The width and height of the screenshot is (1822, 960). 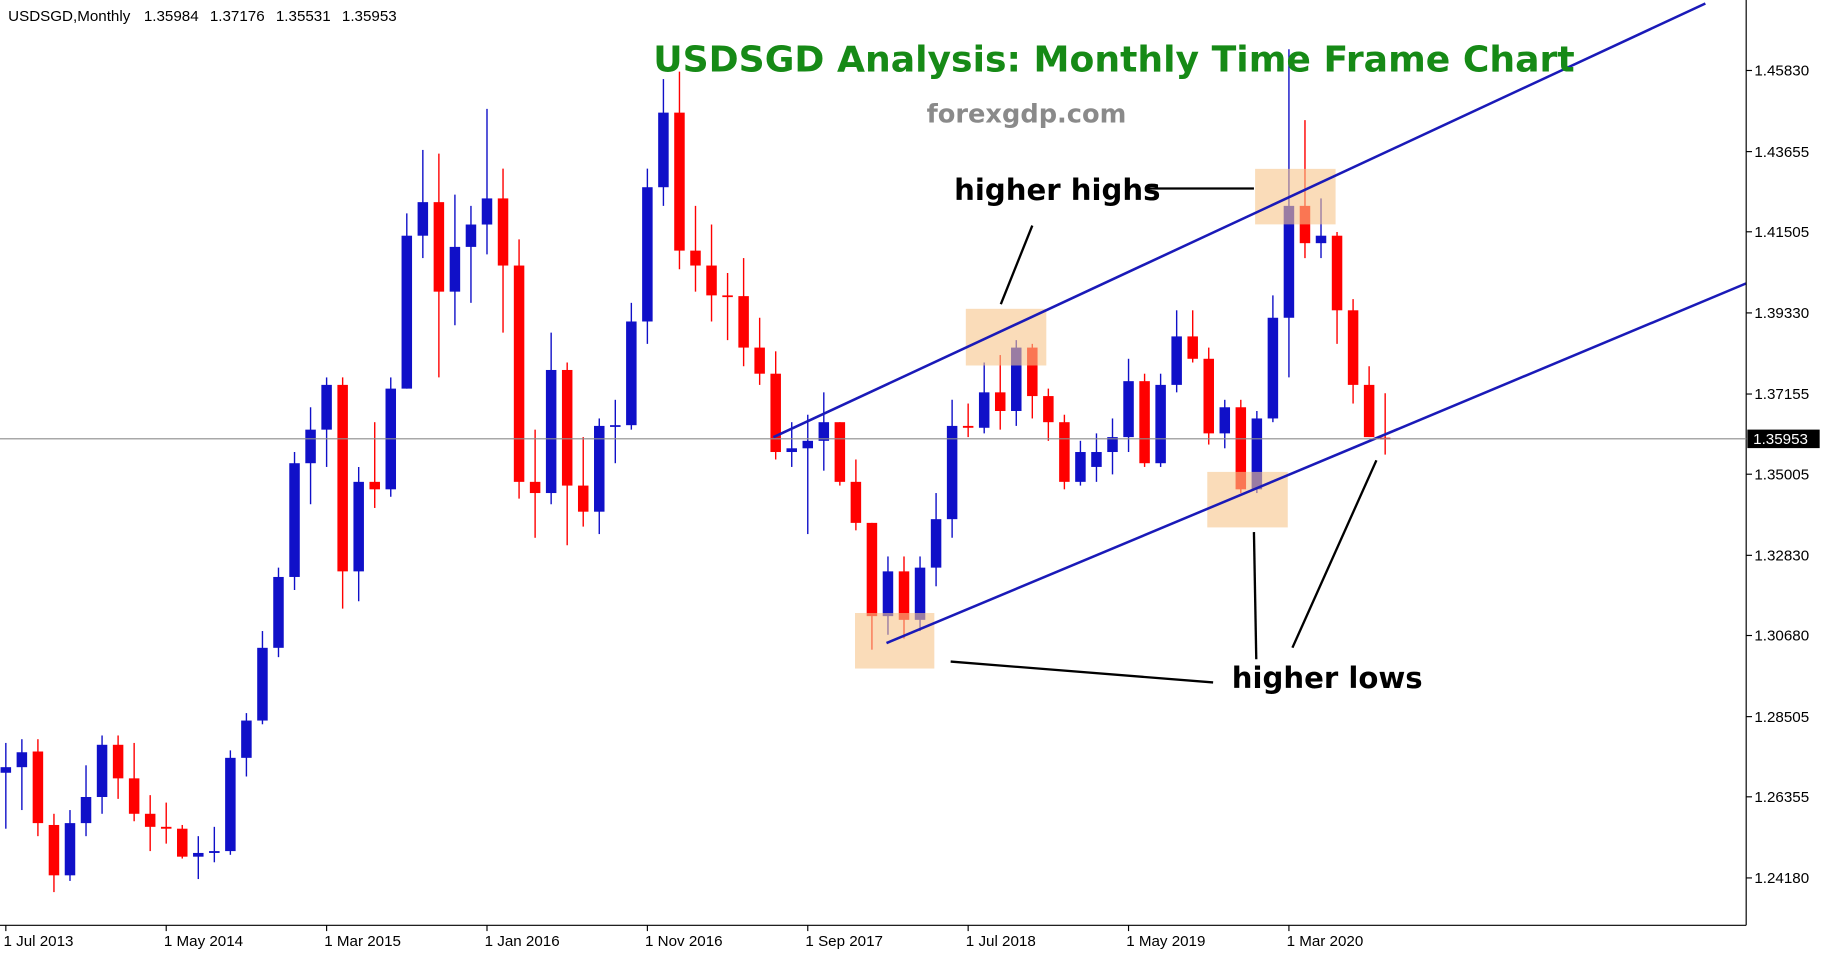 What do you see at coordinates (69, 16) in the screenshot?
I see `symbol: USDSGD,Monthly` at bounding box center [69, 16].